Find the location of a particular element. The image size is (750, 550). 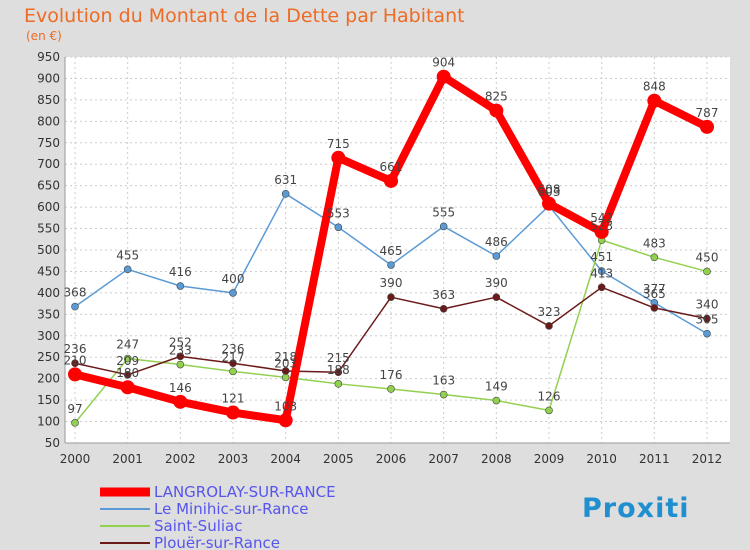

data-label: 413 is located at coordinates (601, 273).